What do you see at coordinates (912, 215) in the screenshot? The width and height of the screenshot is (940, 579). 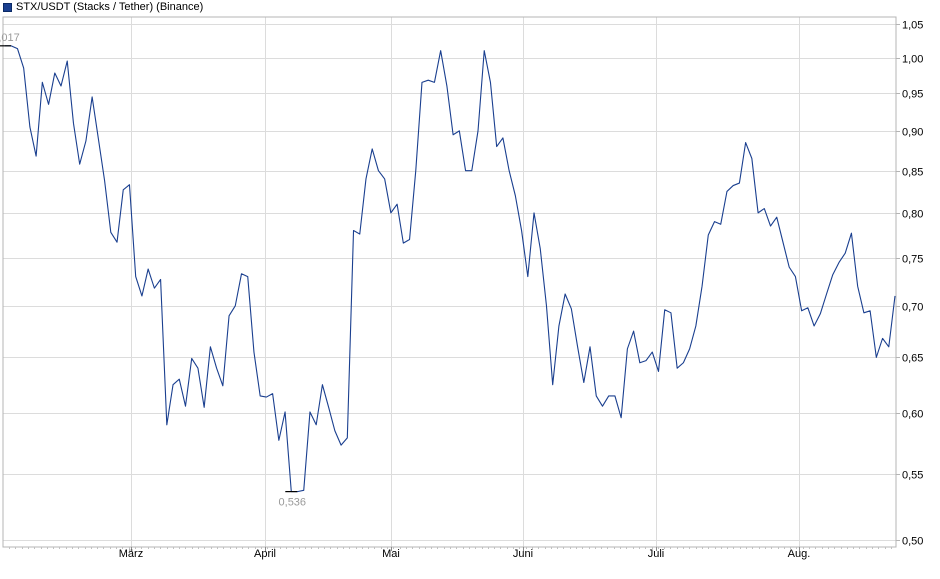 I see `y-tick-label: 0,80` at bounding box center [912, 215].